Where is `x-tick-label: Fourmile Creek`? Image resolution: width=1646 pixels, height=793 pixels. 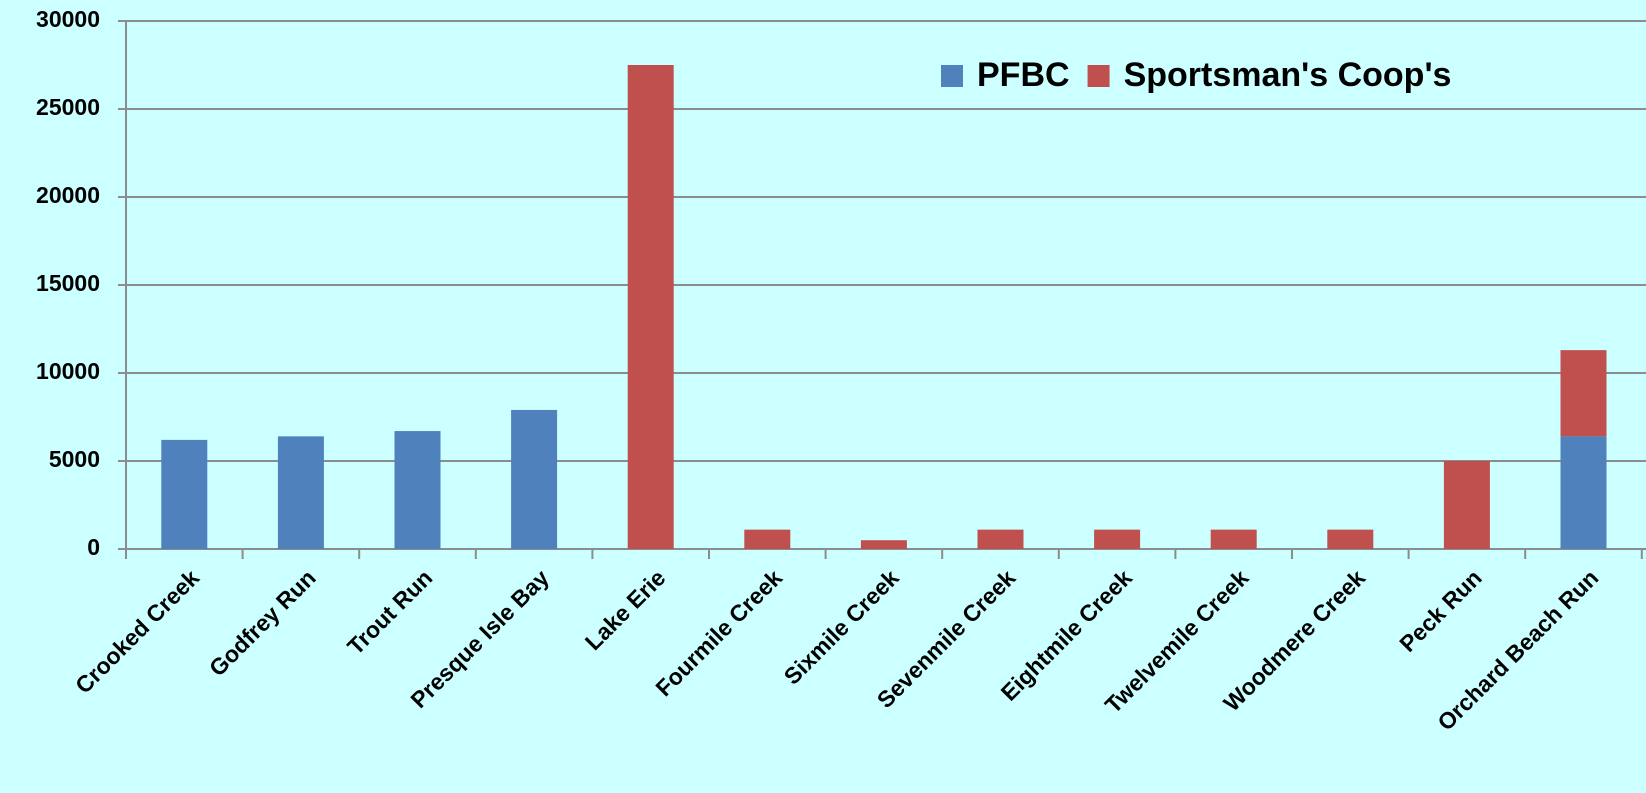 x-tick-label: Fourmile Creek is located at coordinates (718, 632).